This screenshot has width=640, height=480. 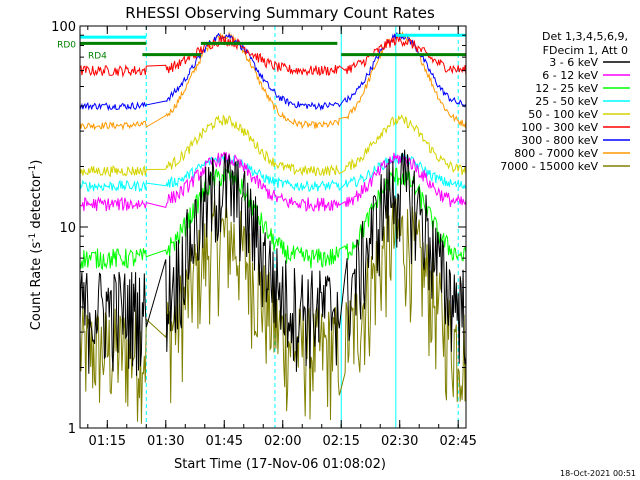 What do you see at coordinates (280, 13) in the screenshot?
I see `chart-title: RHESSI Observing Summary Count Rates` at bounding box center [280, 13].